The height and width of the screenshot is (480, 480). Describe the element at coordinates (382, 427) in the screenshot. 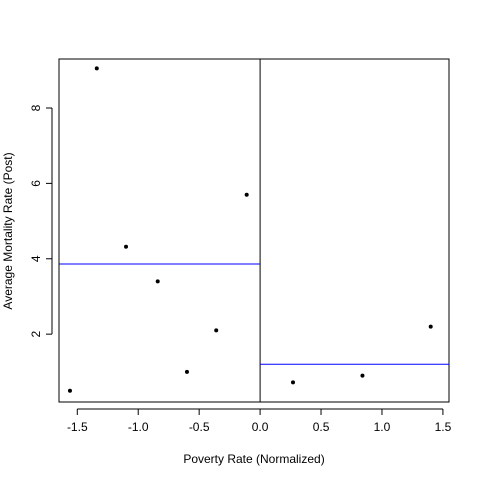

I see `x-tick-label: 1.0` at that location.